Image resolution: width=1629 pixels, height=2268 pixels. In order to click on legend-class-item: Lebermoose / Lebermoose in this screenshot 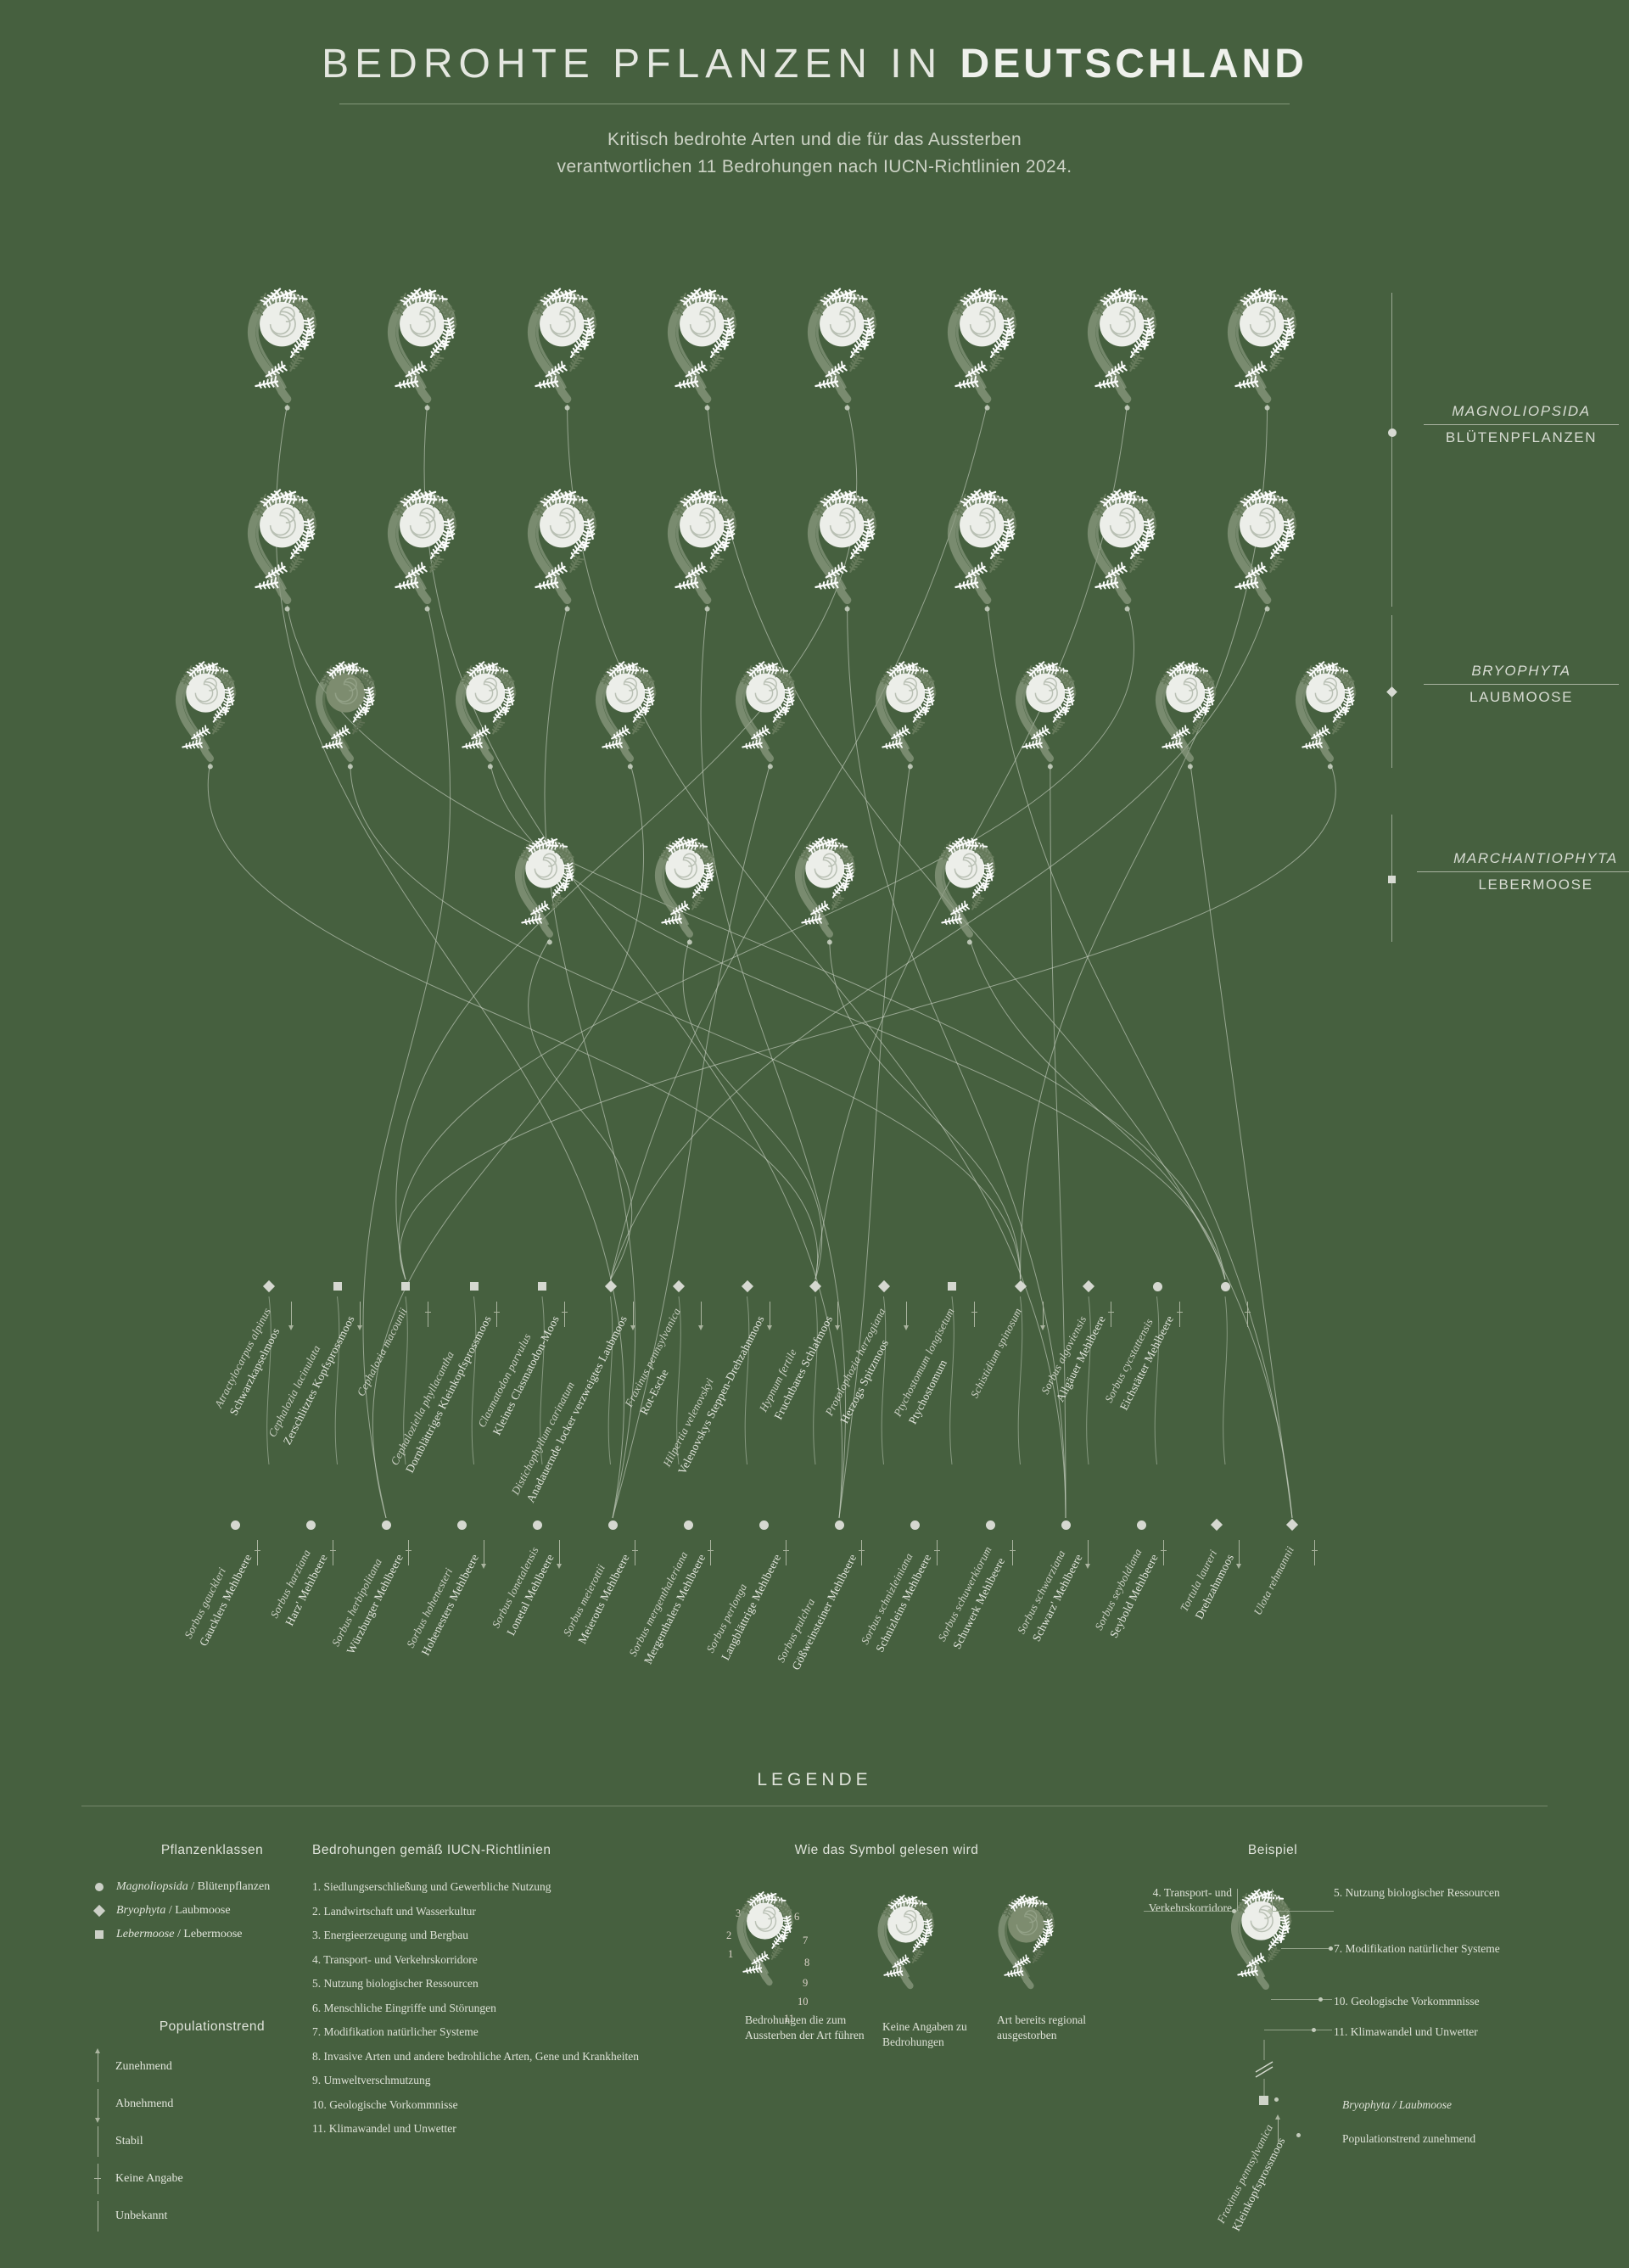, I will do `click(212, 1934)`.